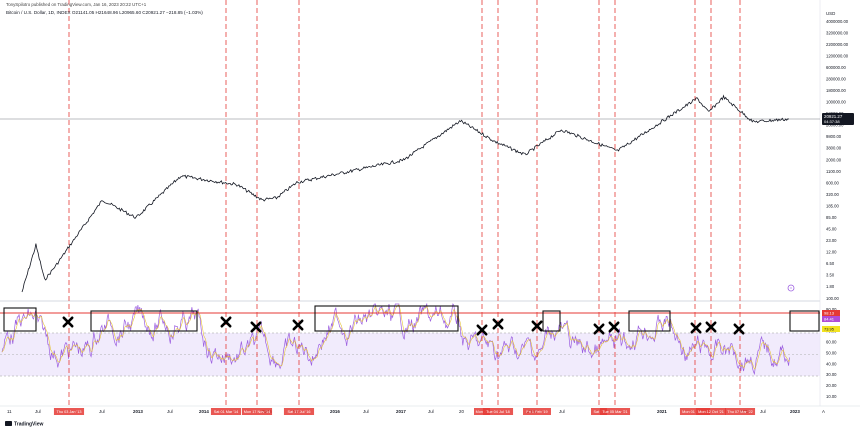 This screenshot has height=430, width=860. Describe the element at coordinates (836, 79) in the screenshot. I see `price-axis-tick: 280000.00` at that location.